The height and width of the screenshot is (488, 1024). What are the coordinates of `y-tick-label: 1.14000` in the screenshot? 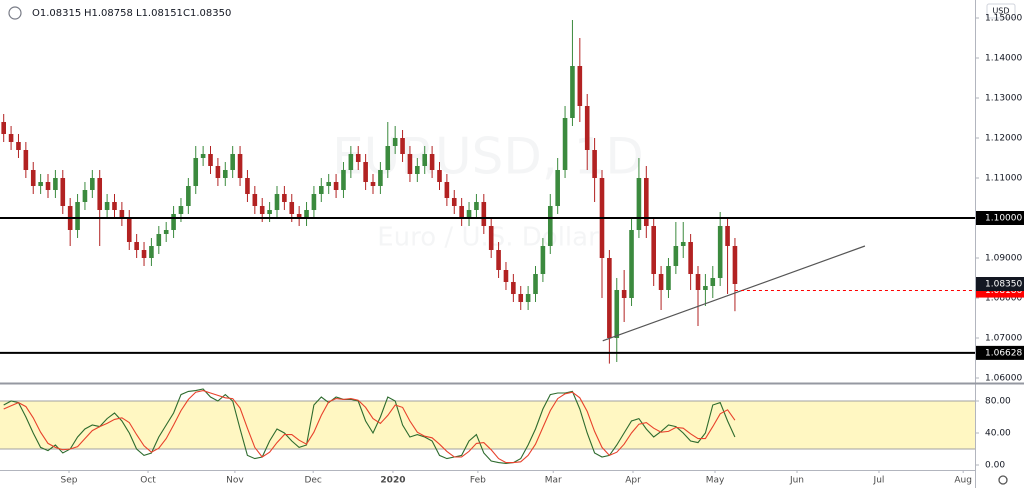 It's located at (1003, 59).